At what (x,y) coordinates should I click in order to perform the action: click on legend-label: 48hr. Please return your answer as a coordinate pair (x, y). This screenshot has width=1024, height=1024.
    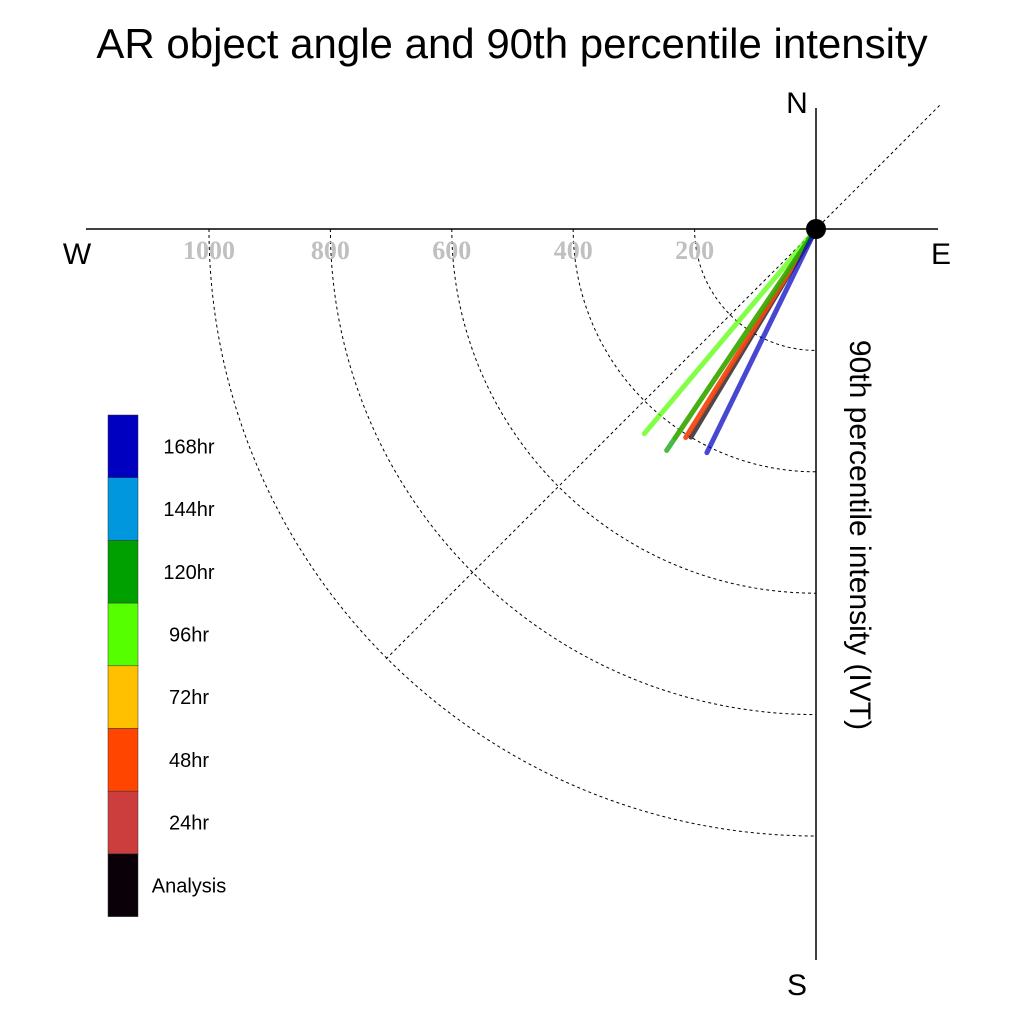
    Looking at the image, I should click on (189, 761).